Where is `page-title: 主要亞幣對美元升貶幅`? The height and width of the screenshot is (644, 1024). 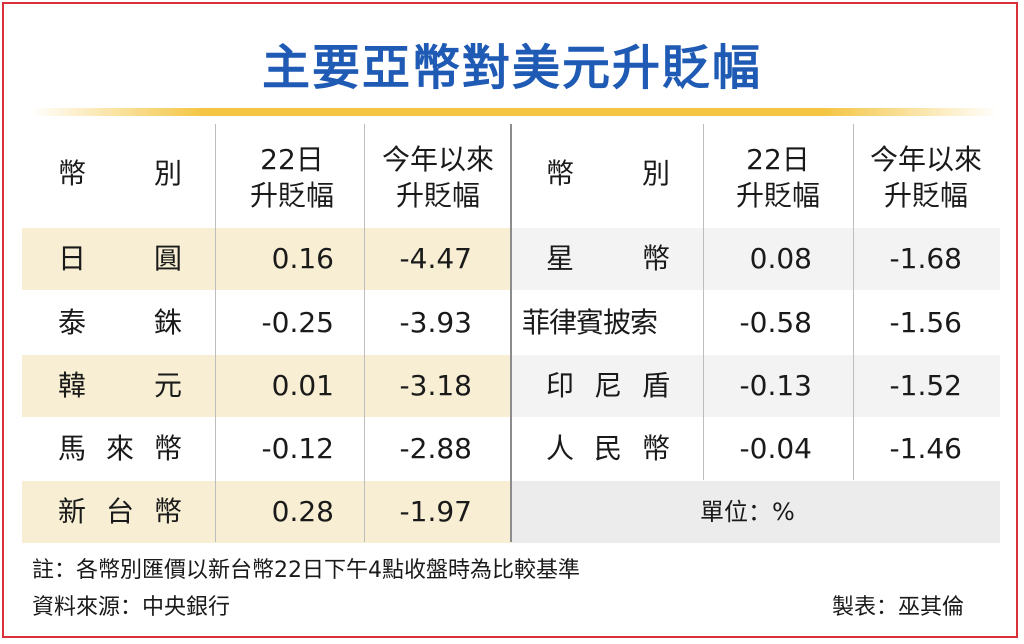 page-title: 主要亞幣對美元升貶幅 is located at coordinates (511, 68).